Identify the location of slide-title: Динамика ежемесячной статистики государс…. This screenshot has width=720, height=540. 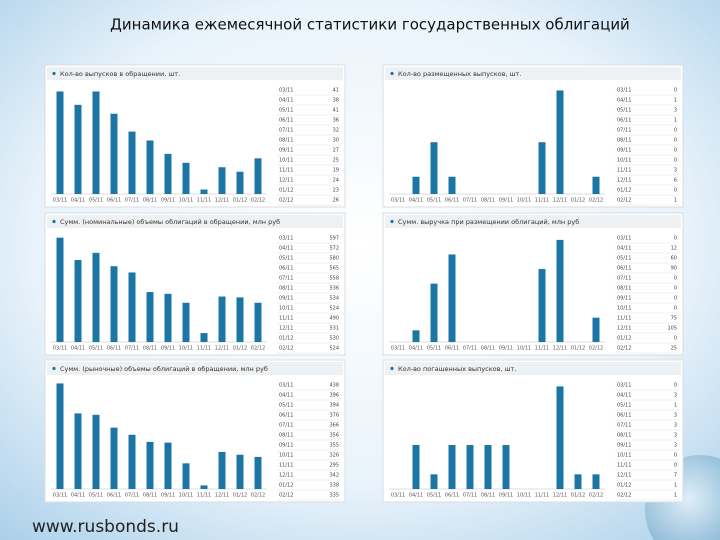
(370, 25).